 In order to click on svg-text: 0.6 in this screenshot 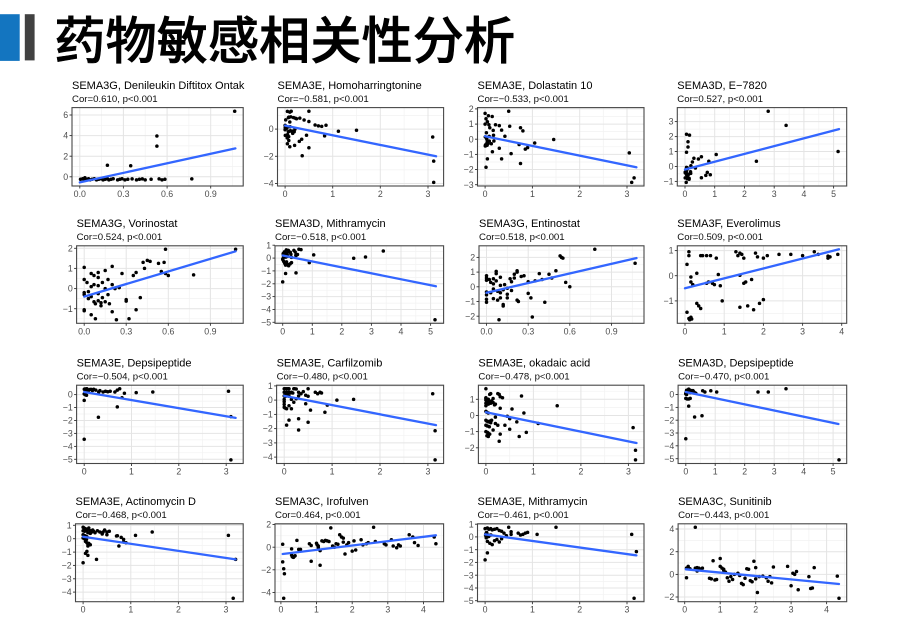, I will do `click(168, 331)`.